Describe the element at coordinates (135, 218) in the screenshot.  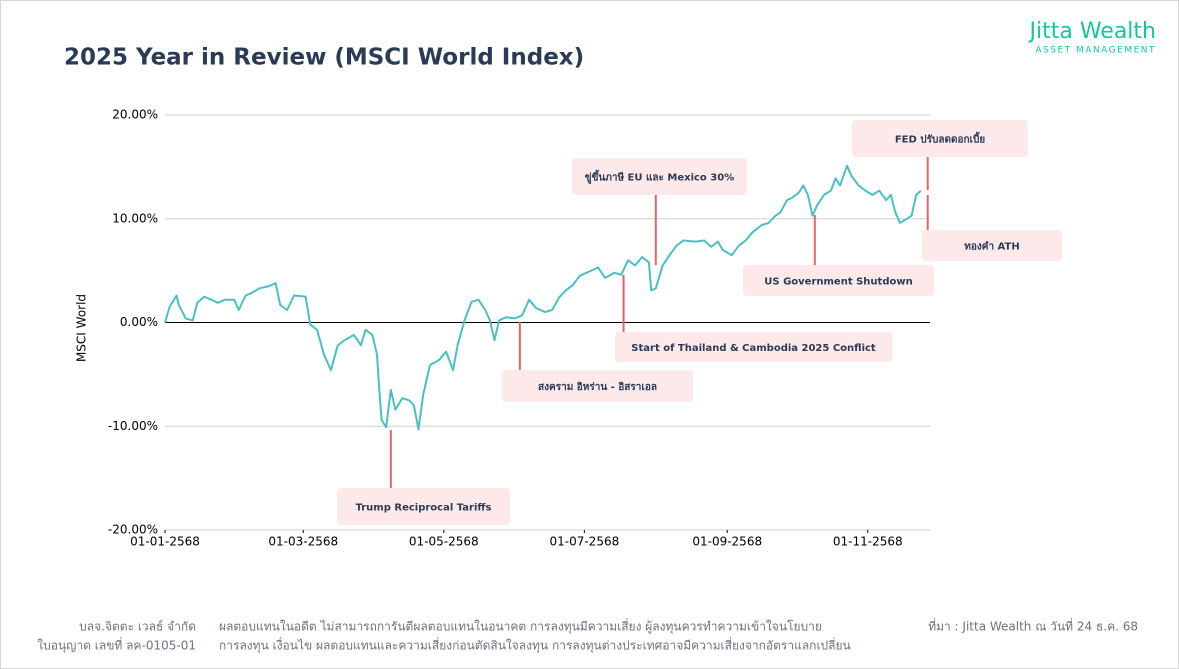
I see `y-tick-label: 10.00%` at that location.